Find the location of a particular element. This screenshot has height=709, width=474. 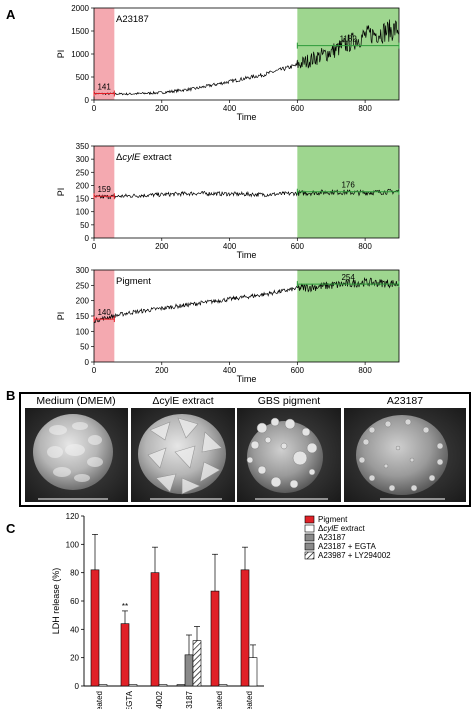

y-tick-label: 120 is located at coordinates (73, 516).